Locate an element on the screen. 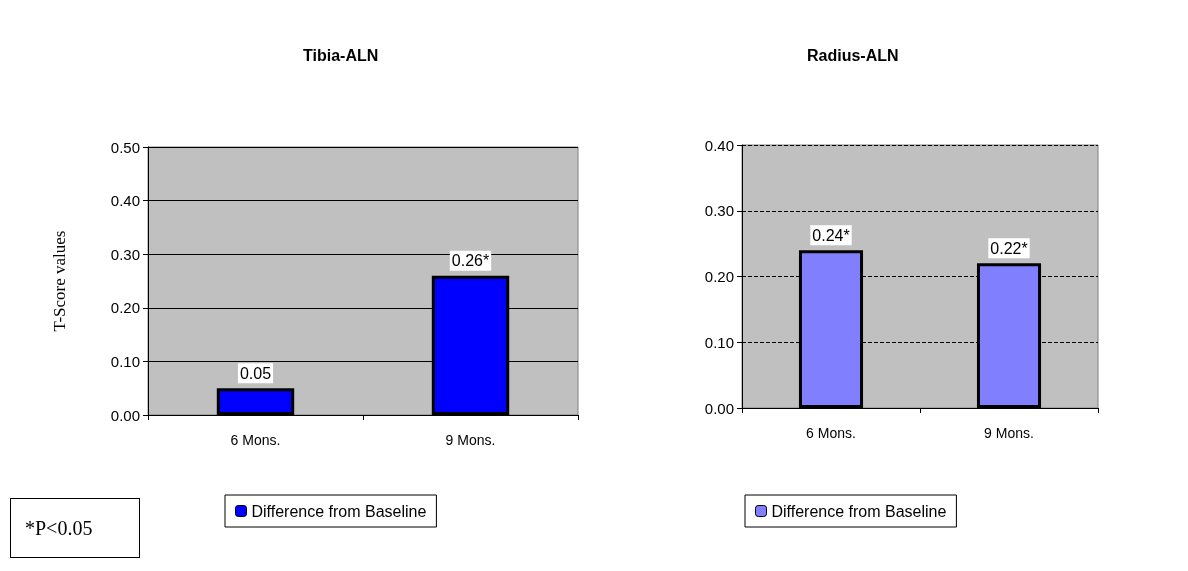 This screenshot has width=1188, height=571. data-label: 0.22* is located at coordinates (1009, 248).